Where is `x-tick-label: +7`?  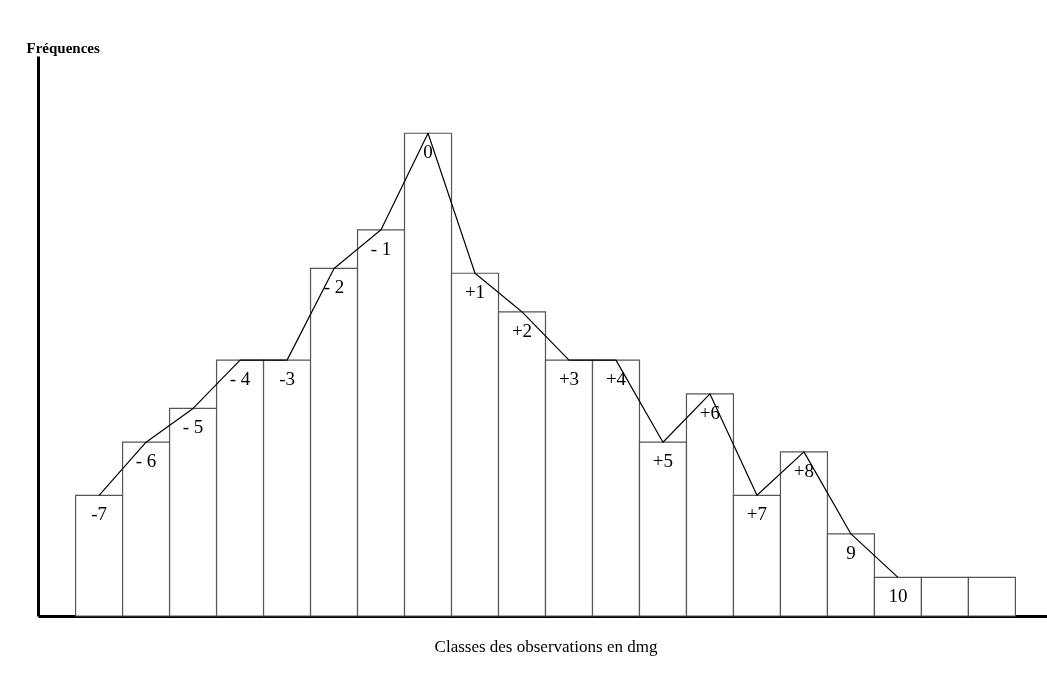
x-tick-label: +7 is located at coordinates (757, 514).